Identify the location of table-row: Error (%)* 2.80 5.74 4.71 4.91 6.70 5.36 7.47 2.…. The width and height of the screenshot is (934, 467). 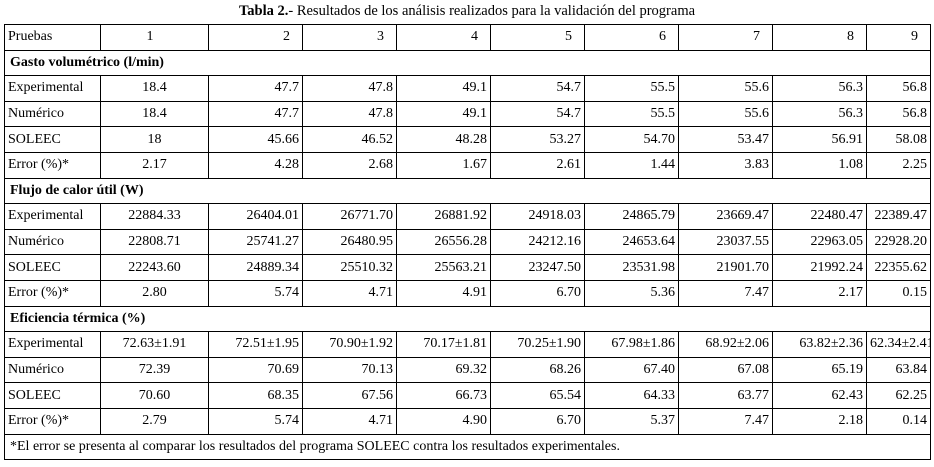
(467, 293).